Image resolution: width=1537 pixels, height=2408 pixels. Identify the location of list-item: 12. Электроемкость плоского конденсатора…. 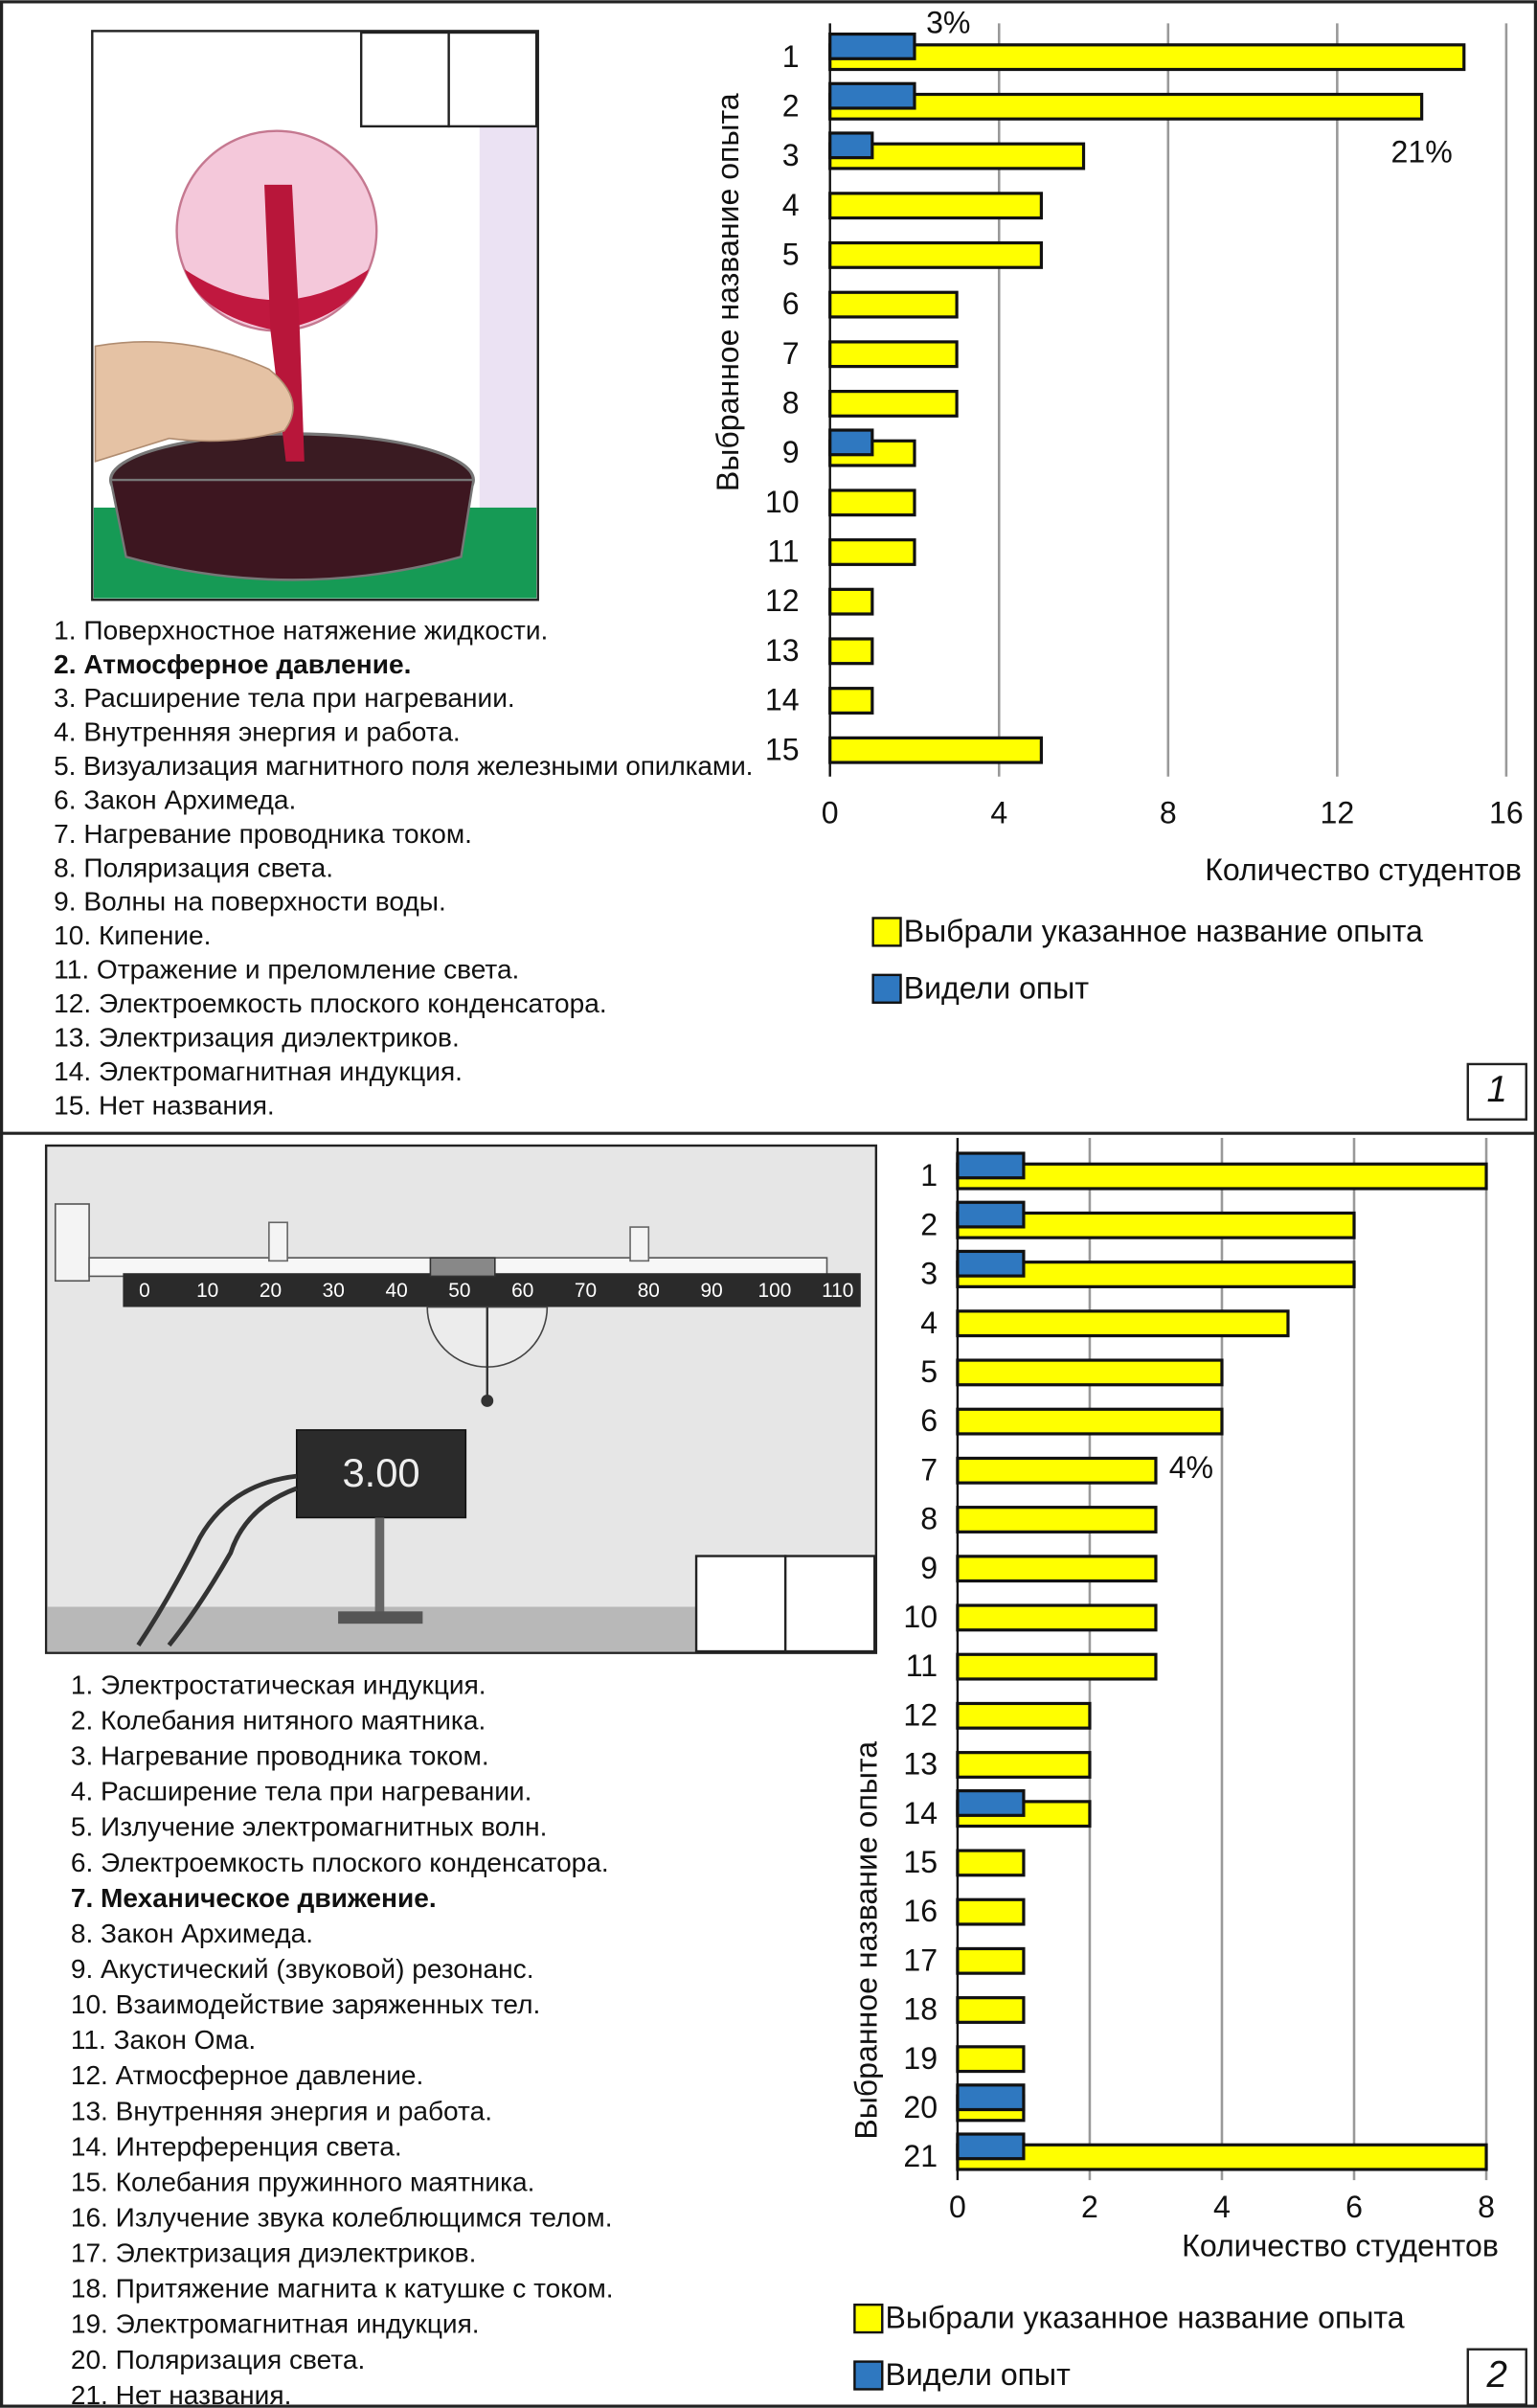
(330, 1003).